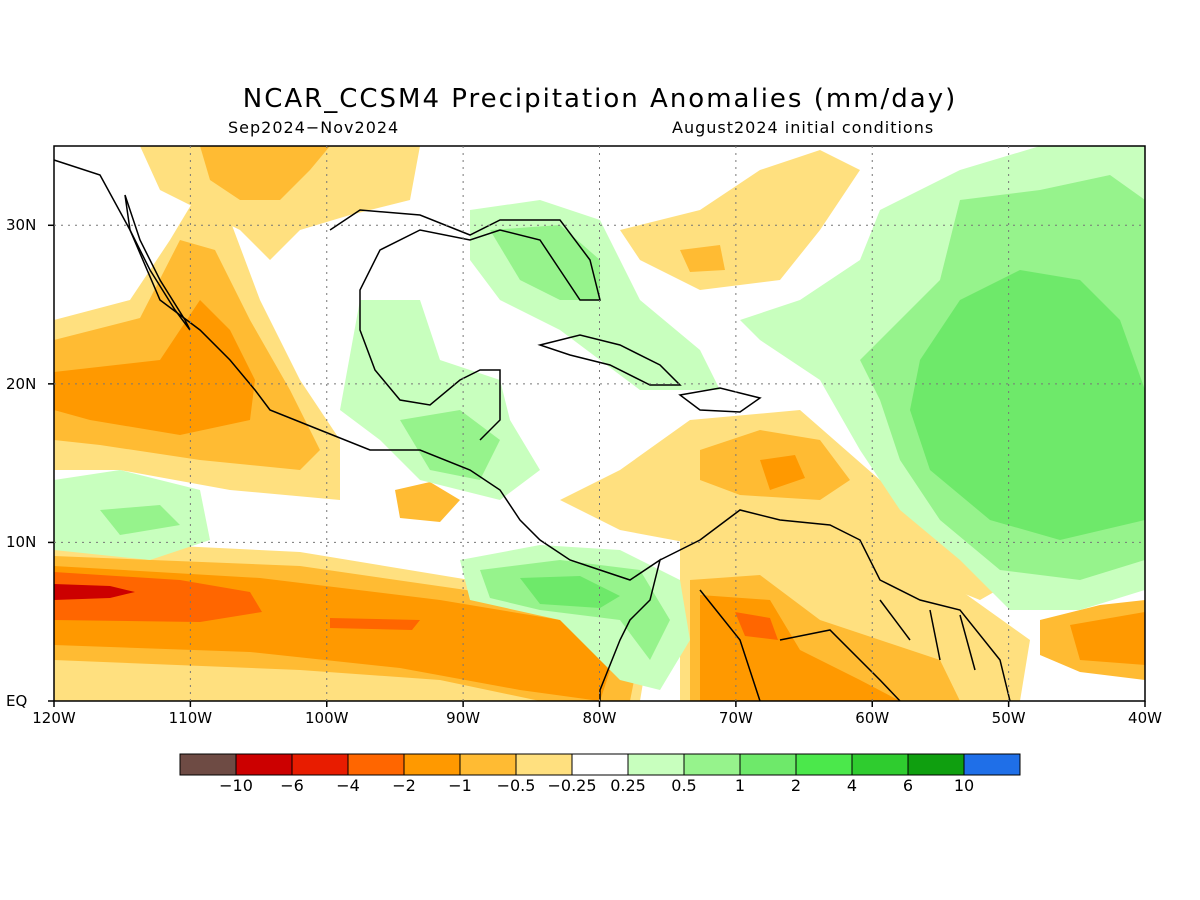  I want to click on cuba, so click(609, 360).